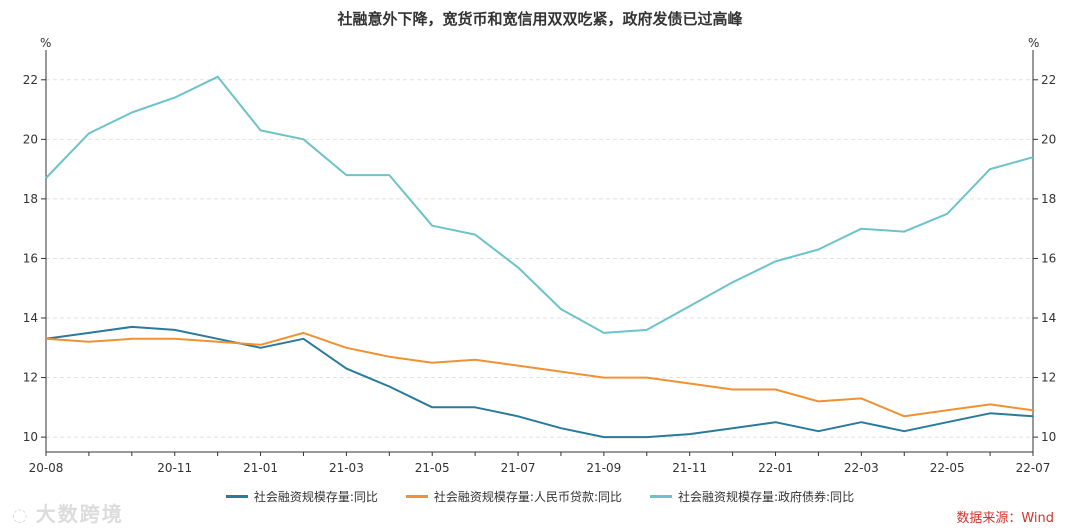 The width and height of the screenshot is (1080, 531). What do you see at coordinates (540, 19) in the screenshot?
I see `chart-title: 社融意外下降，宽货币和宽信用双双吃紧，政府发债已过高峰` at bounding box center [540, 19].